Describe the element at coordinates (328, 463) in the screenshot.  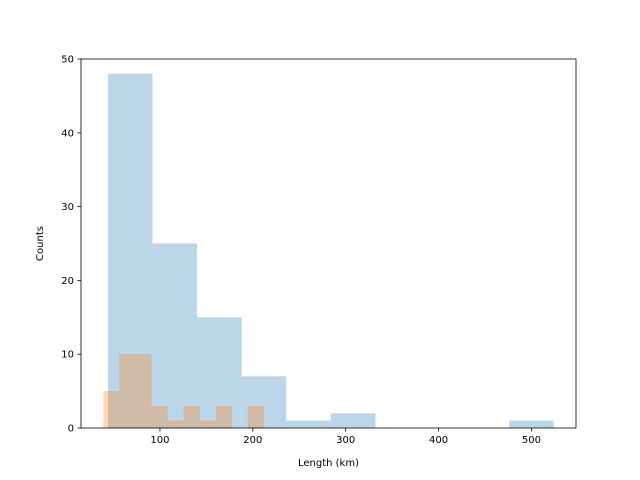
I see `x-axis-label: Length (km)` at that location.